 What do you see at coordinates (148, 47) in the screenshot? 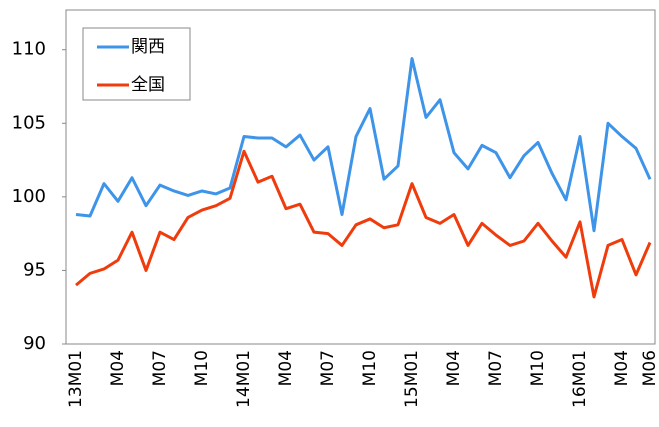
I see `legend-label: 関西` at bounding box center [148, 47].